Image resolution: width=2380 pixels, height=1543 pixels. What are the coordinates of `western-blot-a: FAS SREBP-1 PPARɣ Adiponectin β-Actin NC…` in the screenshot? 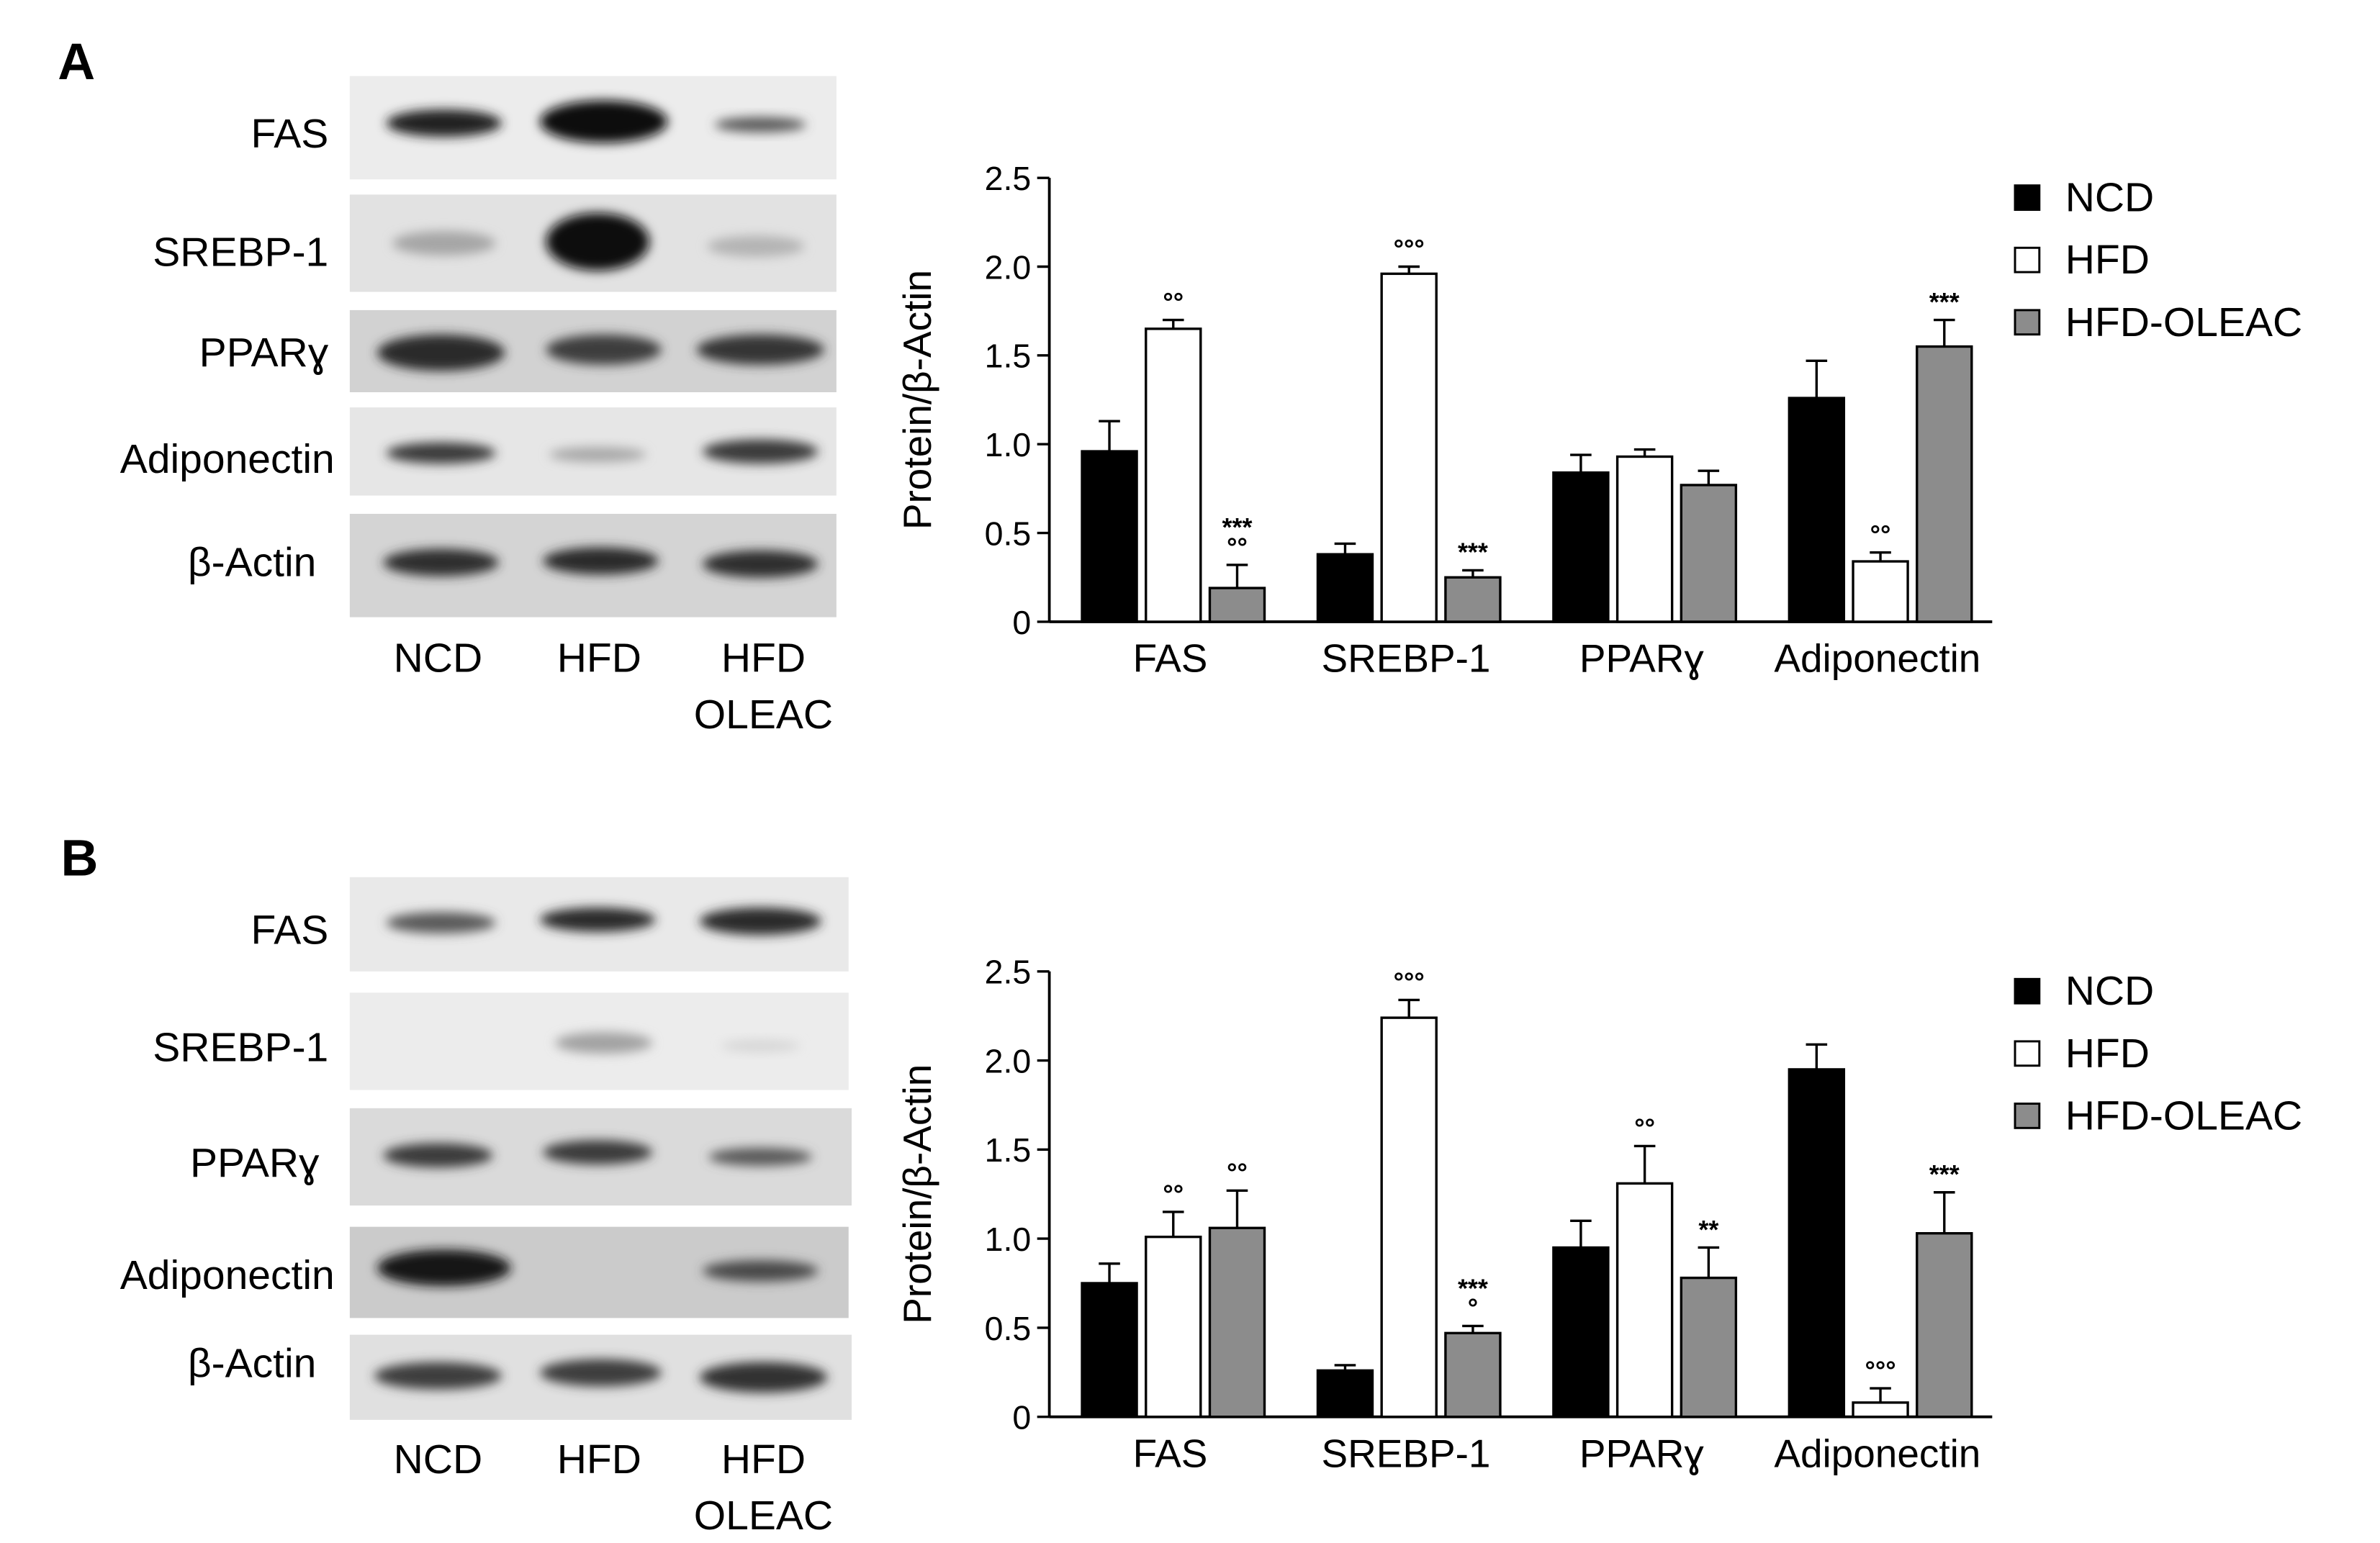 It's located at (478, 407).